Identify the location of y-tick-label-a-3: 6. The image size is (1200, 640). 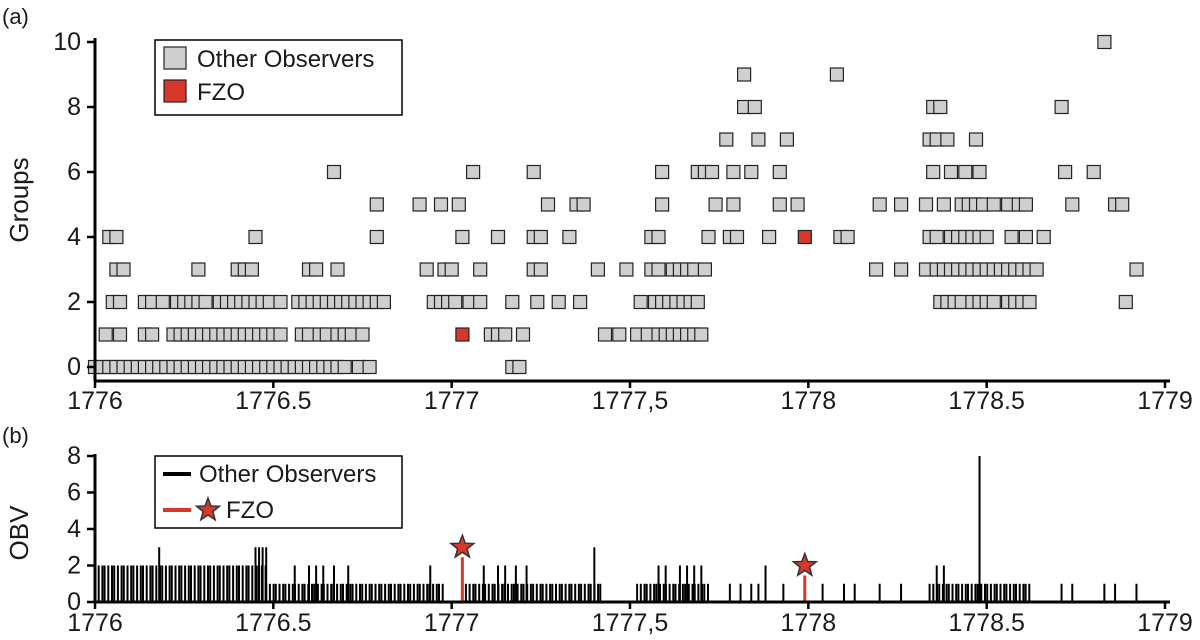
(74, 172).